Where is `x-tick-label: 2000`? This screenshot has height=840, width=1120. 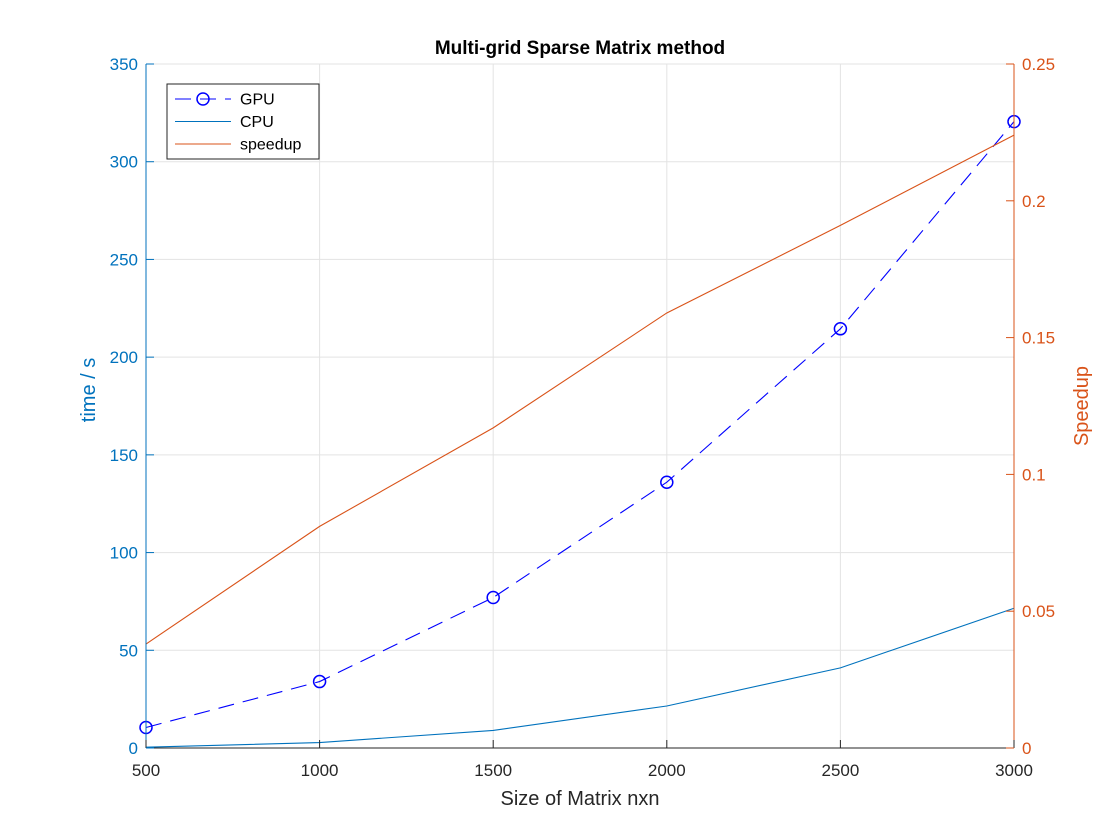 x-tick-label: 2000 is located at coordinates (667, 770).